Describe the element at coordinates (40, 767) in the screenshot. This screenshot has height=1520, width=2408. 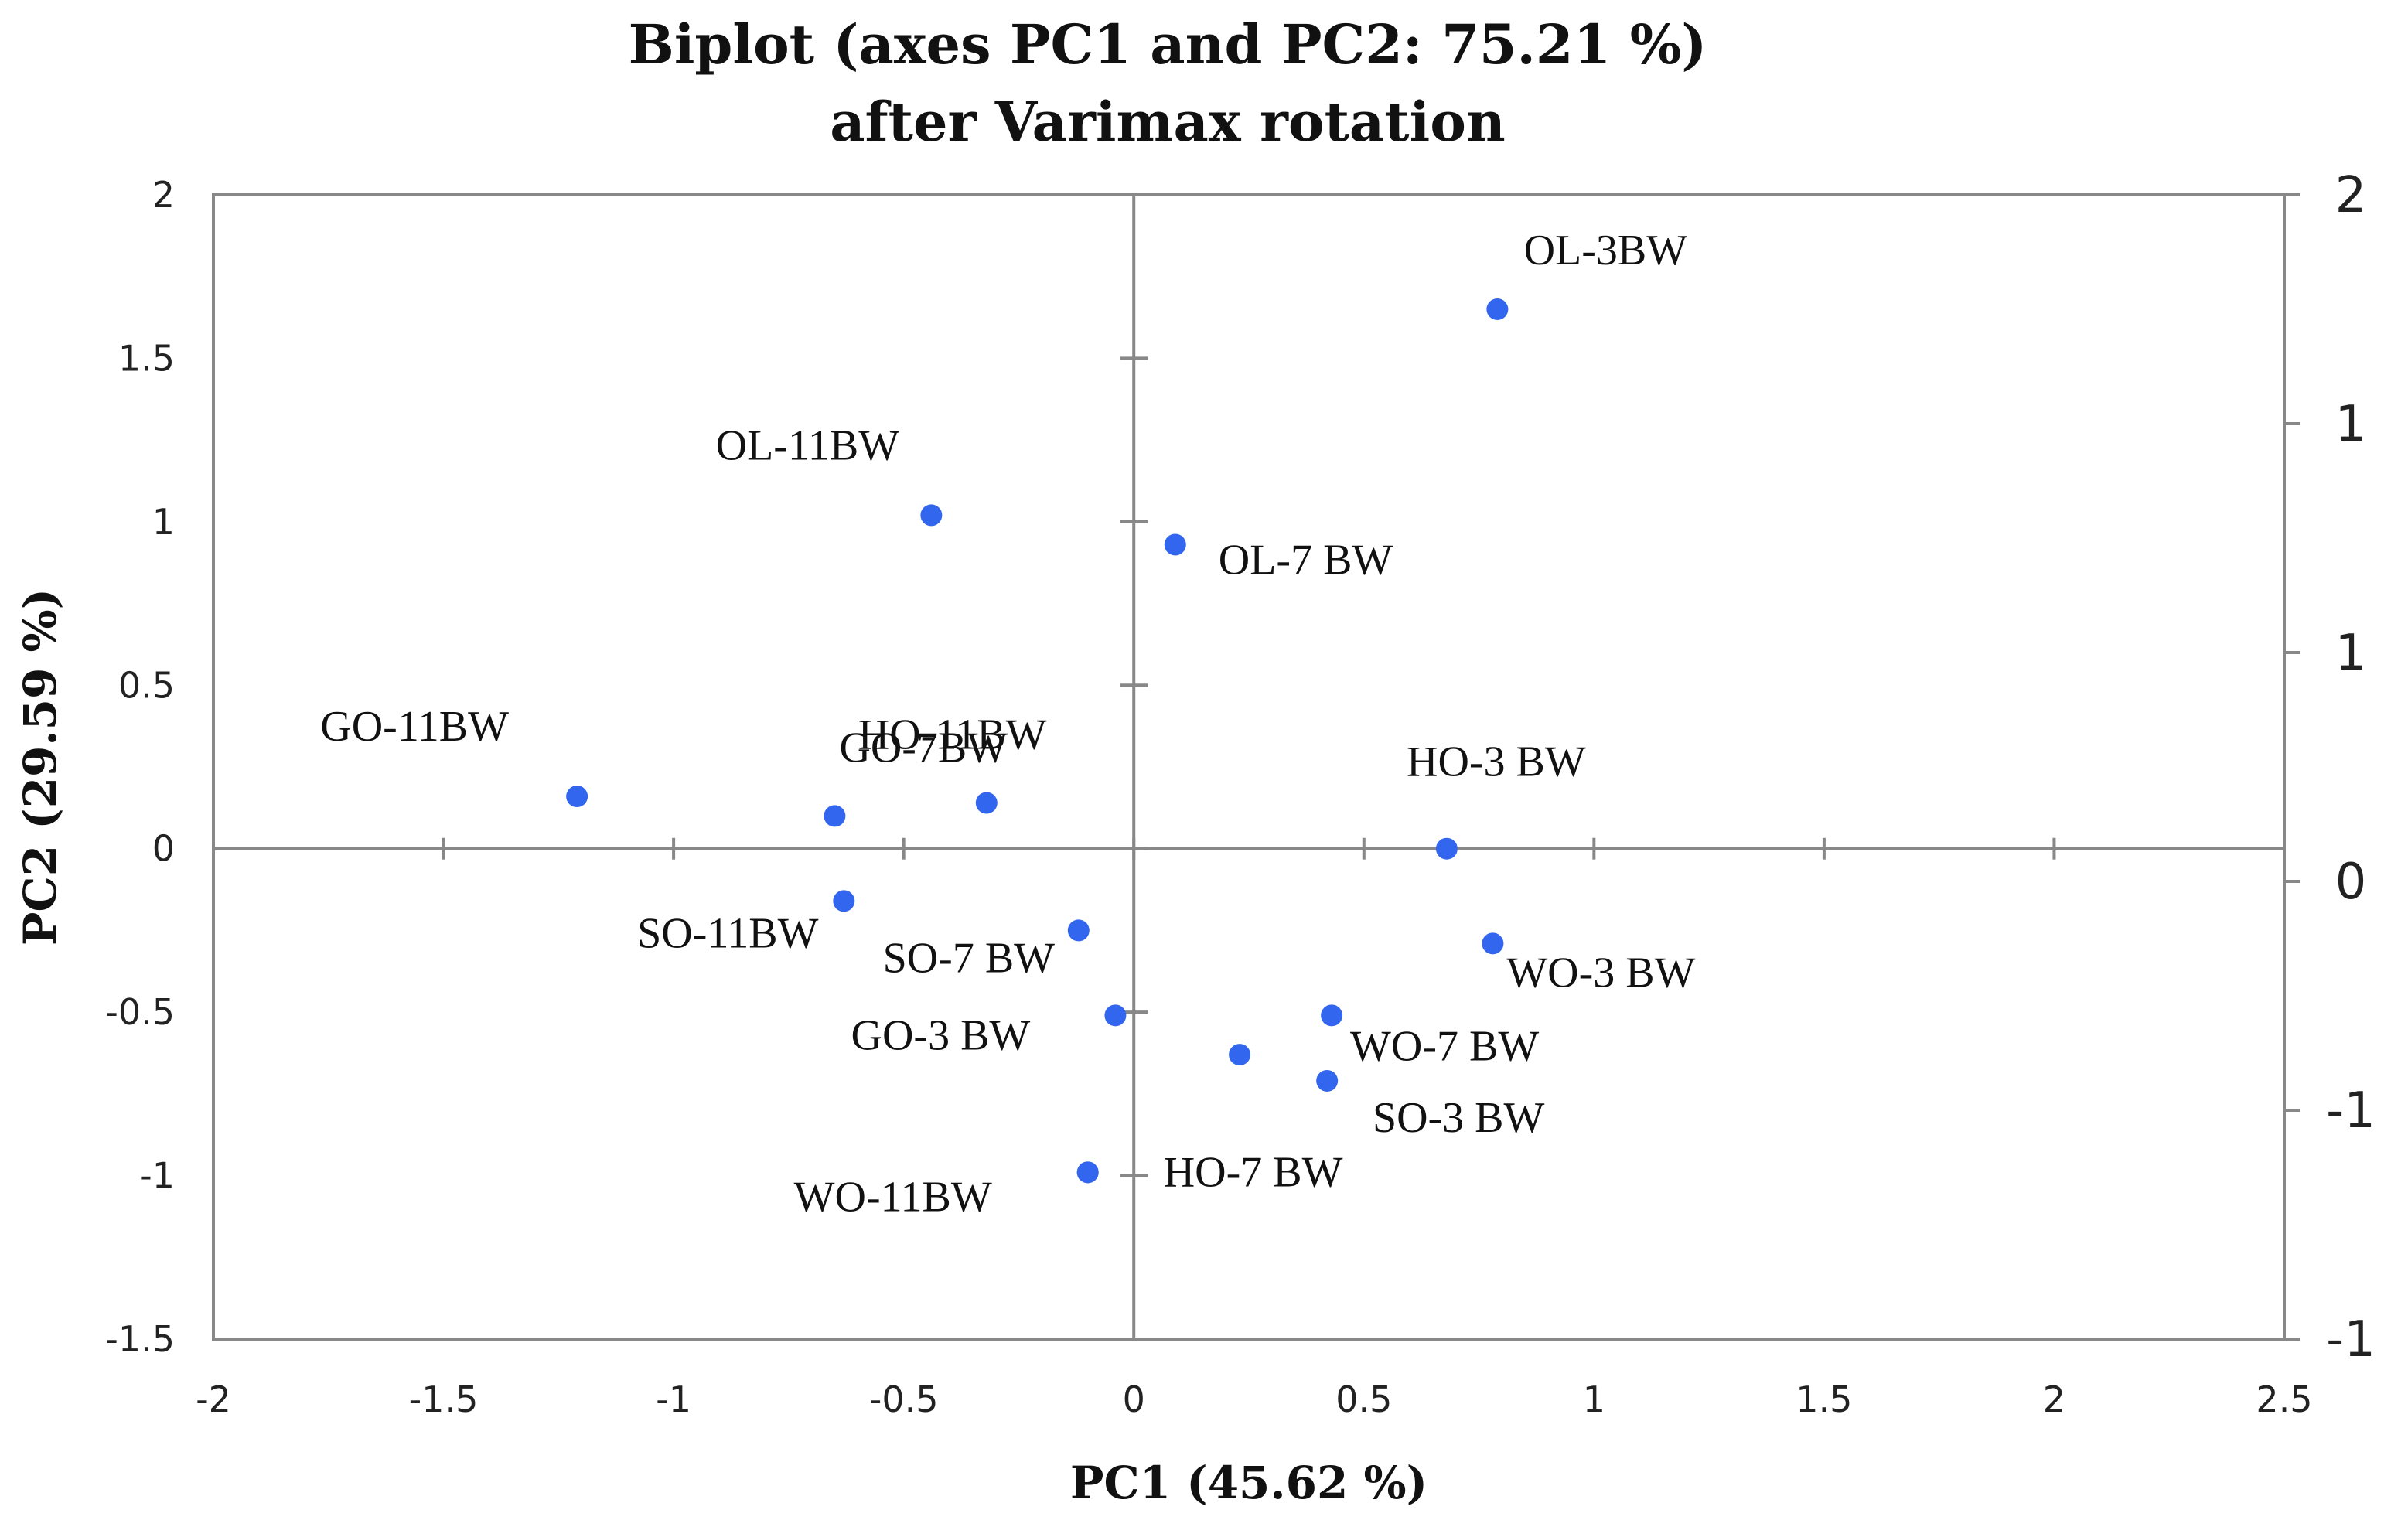
I see `y-axis-title: PC2 (29.59 %)` at that location.